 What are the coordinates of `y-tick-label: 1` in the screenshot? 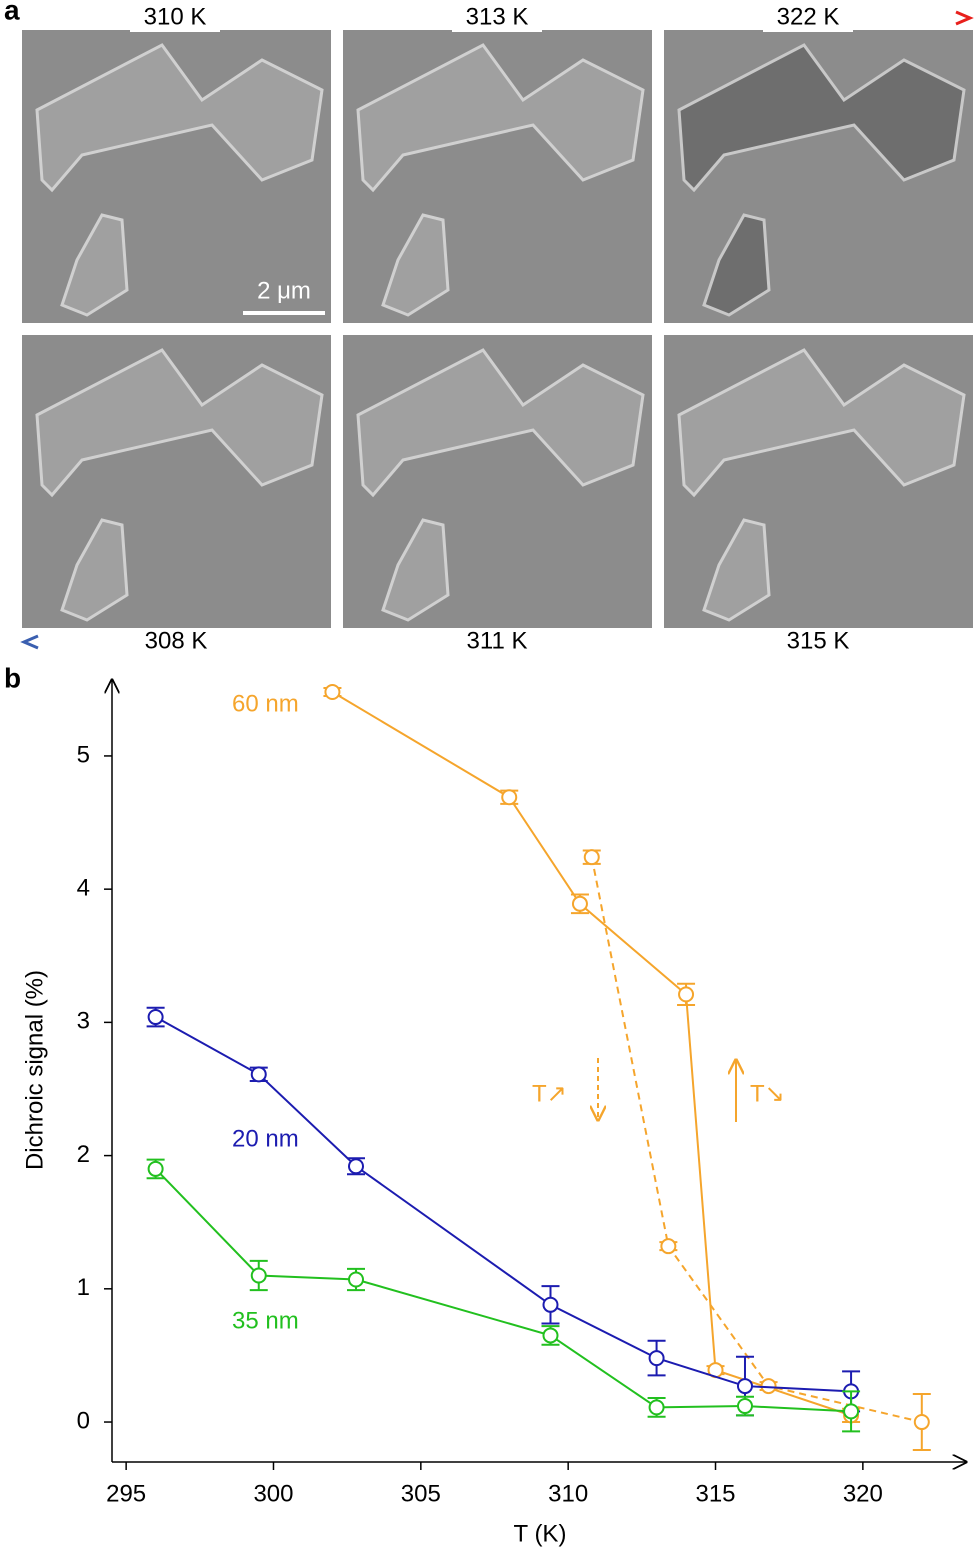 It's located at (83, 1287).